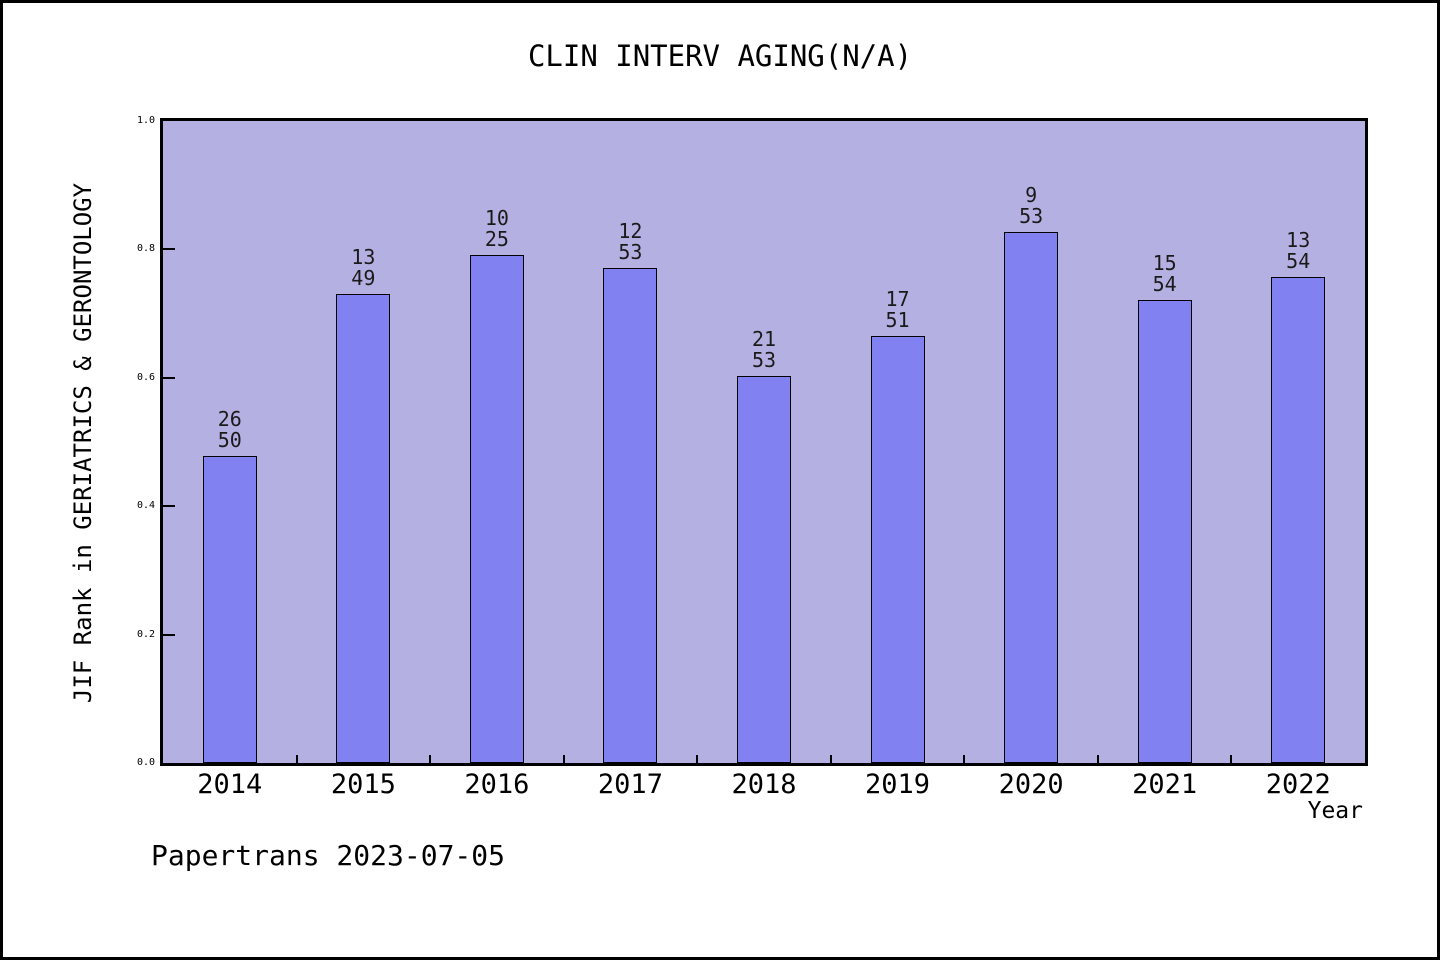  I want to click on x-tick-label: 2022, so click(1298, 784).